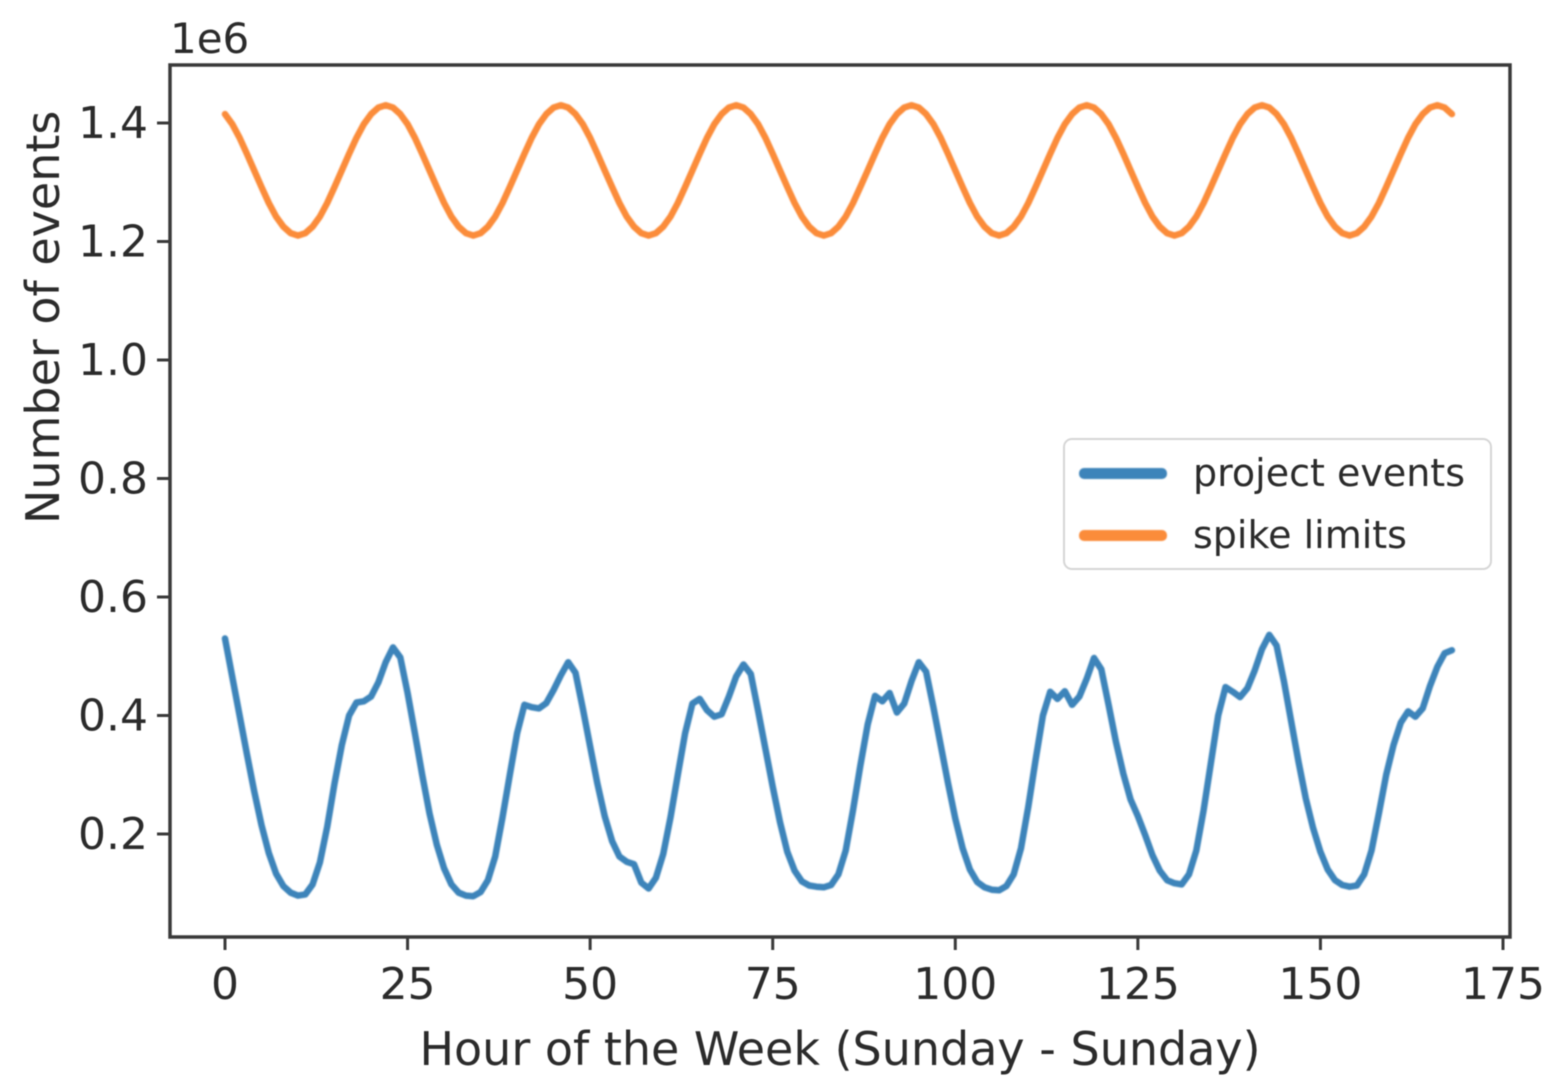 The height and width of the screenshot is (1080, 1564). Describe the element at coordinates (113, 360) in the screenshot. I see `y-tick-label: 1.0` at that location.